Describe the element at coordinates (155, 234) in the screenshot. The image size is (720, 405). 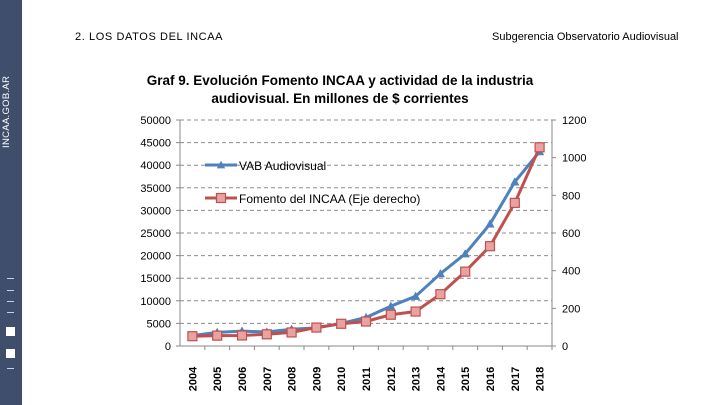
I see `y-left-tick-label: 25000` at that location.